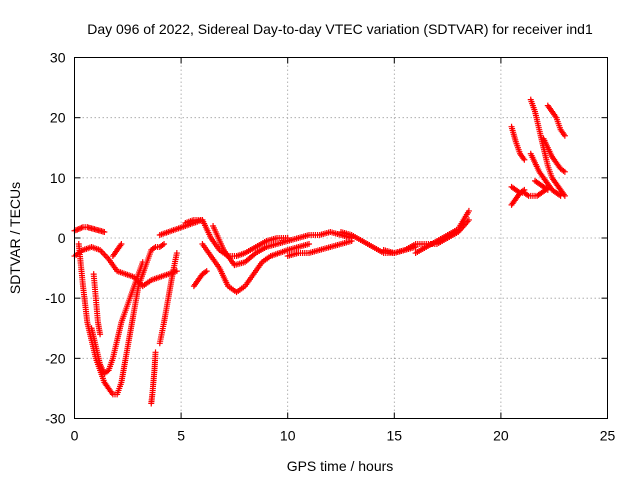 The width and height of the screenshot is (640, 480). Describe the element at coordinates (75, 436) in the screenshot. I see `x-tick-label: 0` at that location.